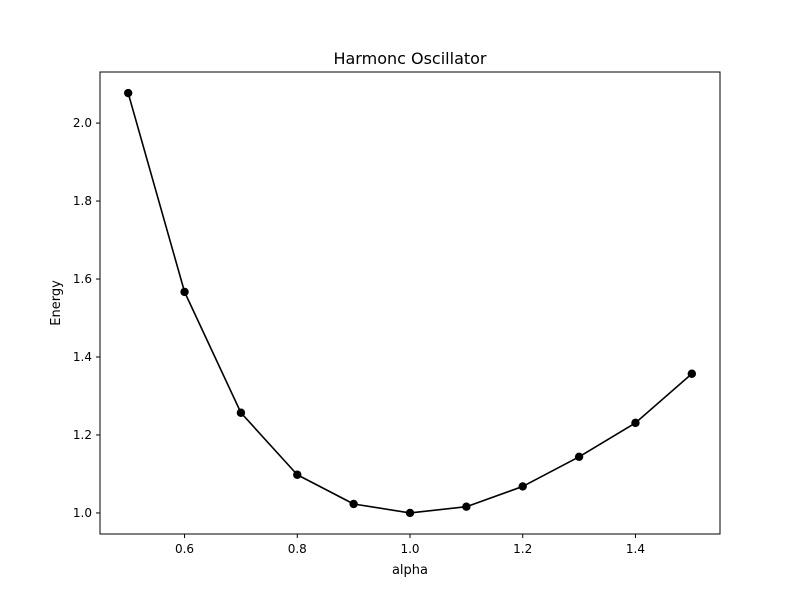 This screenshot has width=800, height=600. I want to click on x-tick-label: 1.2, so click(522, 549).